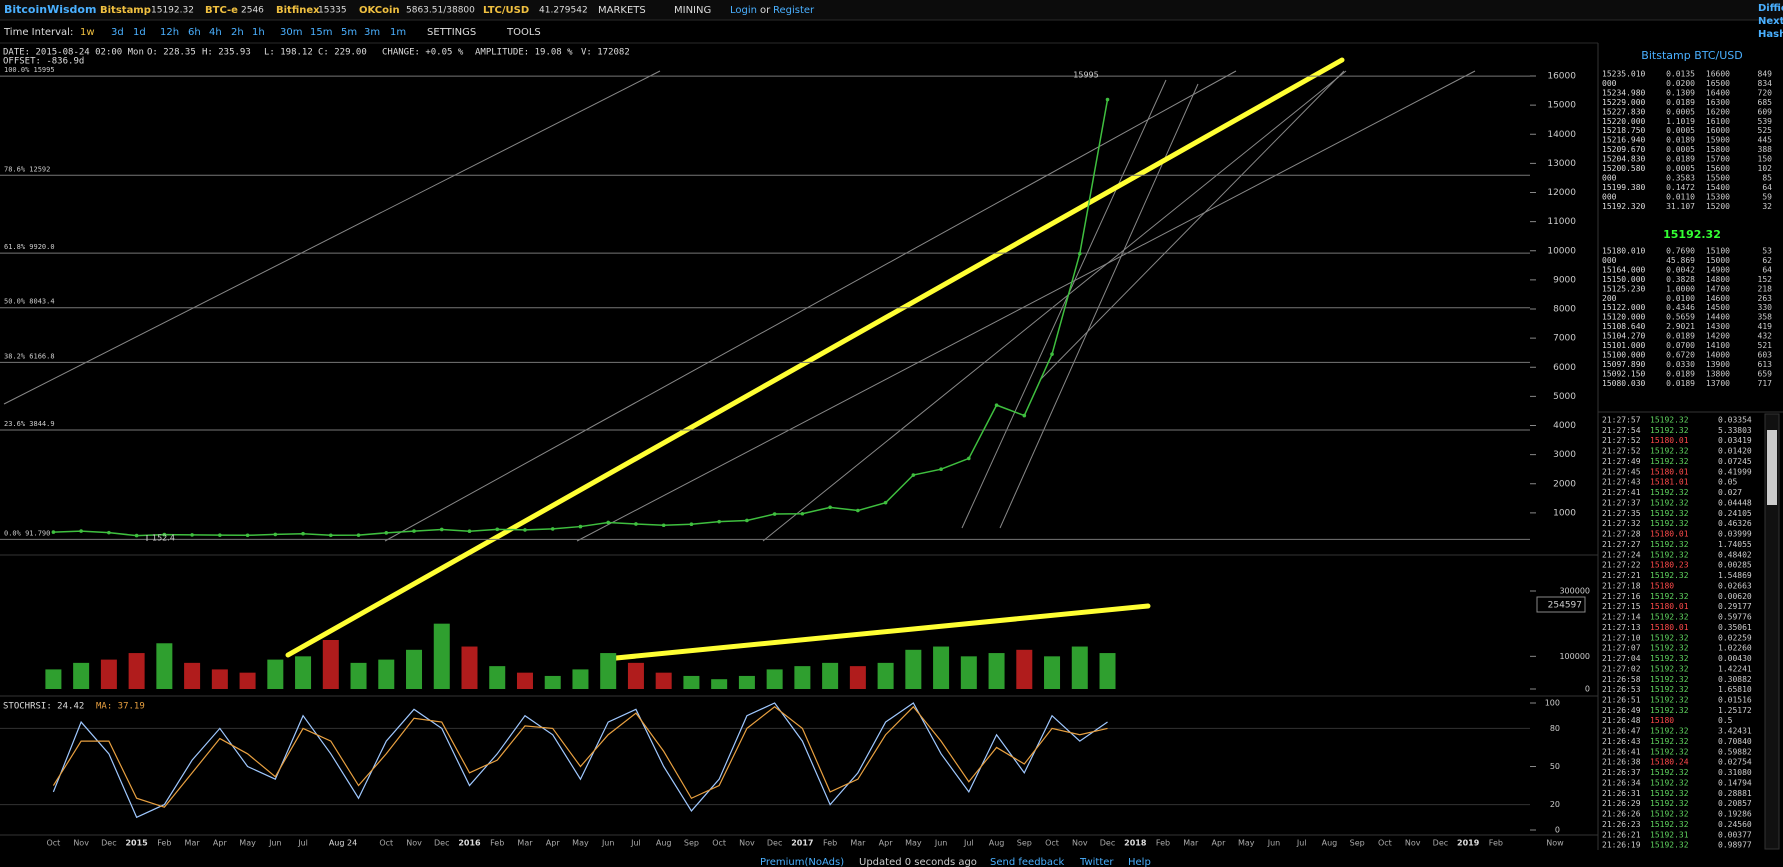 This screenshot has height=867, width=1783. Describe the element at coordinates (1735, 668) in the screenshot. I see `trade-amount: 1.42241` at that location.